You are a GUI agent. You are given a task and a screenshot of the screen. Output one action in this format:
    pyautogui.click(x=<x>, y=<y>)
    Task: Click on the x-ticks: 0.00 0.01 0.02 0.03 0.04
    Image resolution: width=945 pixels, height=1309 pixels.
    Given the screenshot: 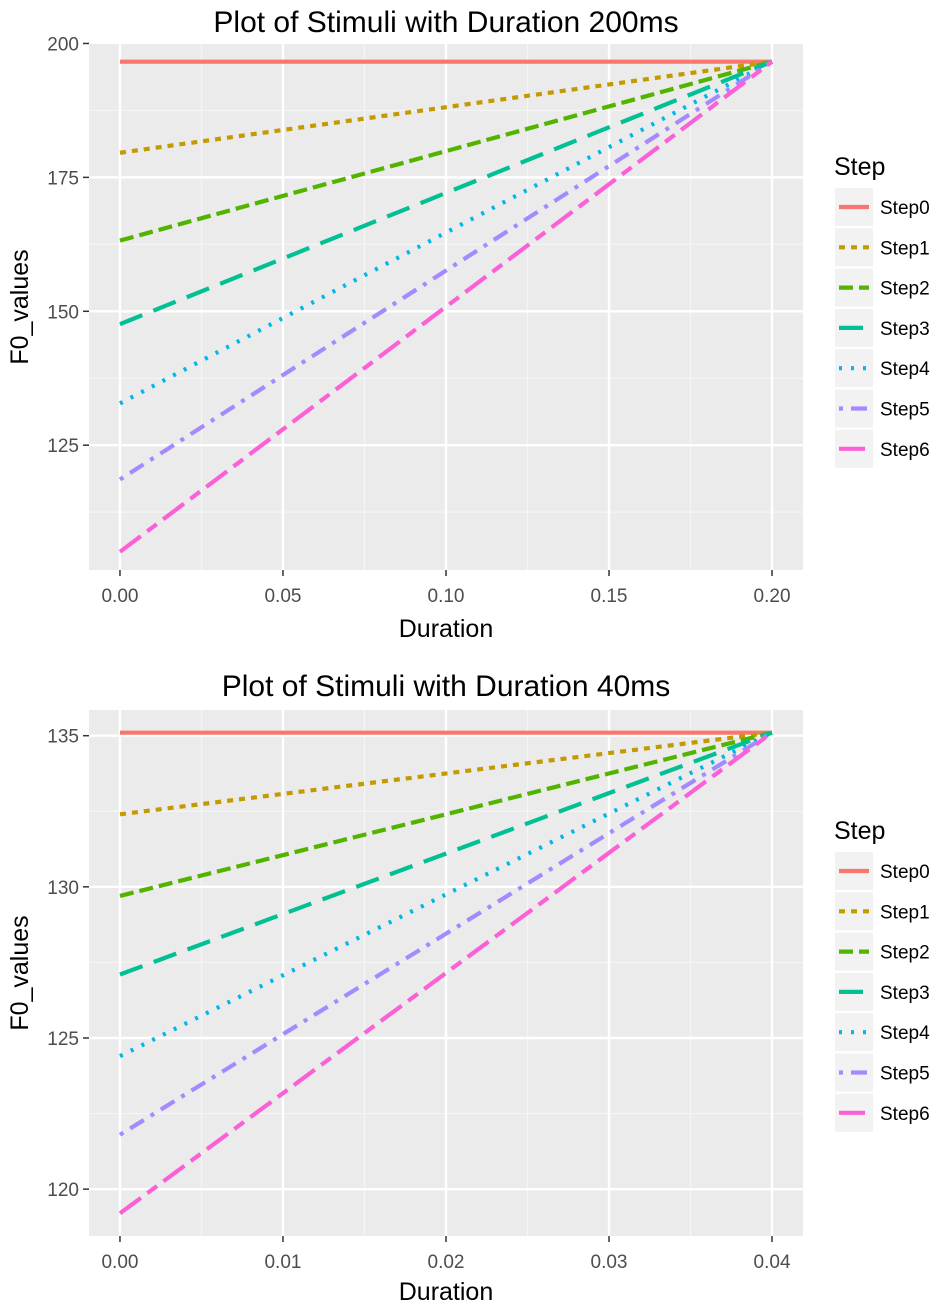 What is the action you would take?
    pyautogui.click(x=446, y=1254)
    